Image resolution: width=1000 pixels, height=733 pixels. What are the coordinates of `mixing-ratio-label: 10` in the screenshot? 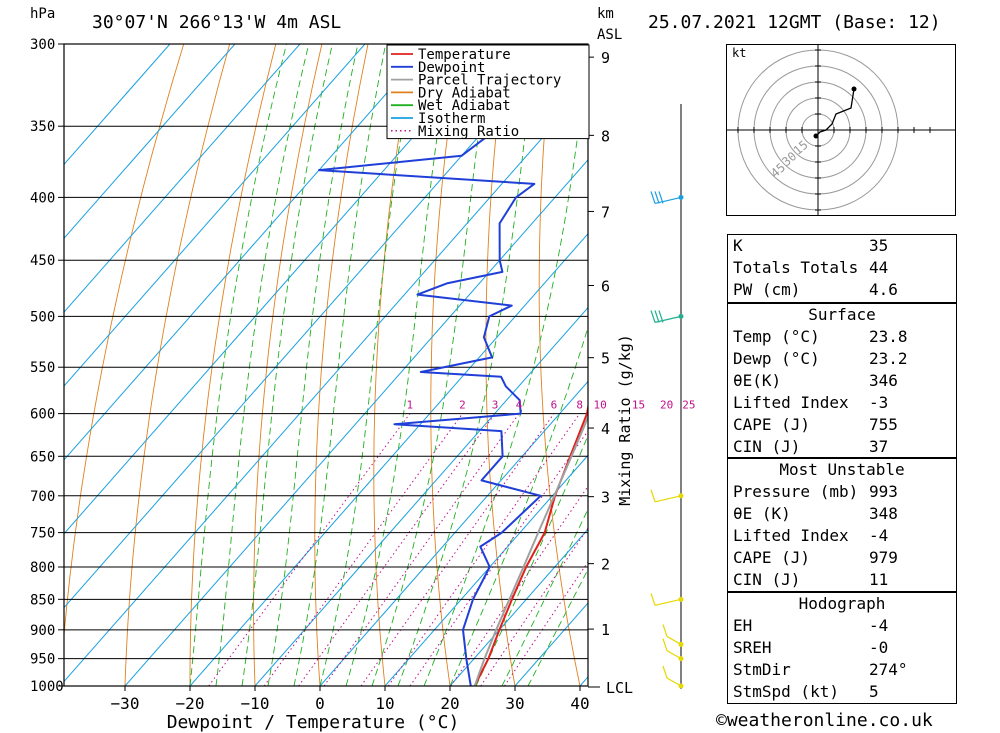 It's located at (600, 405).